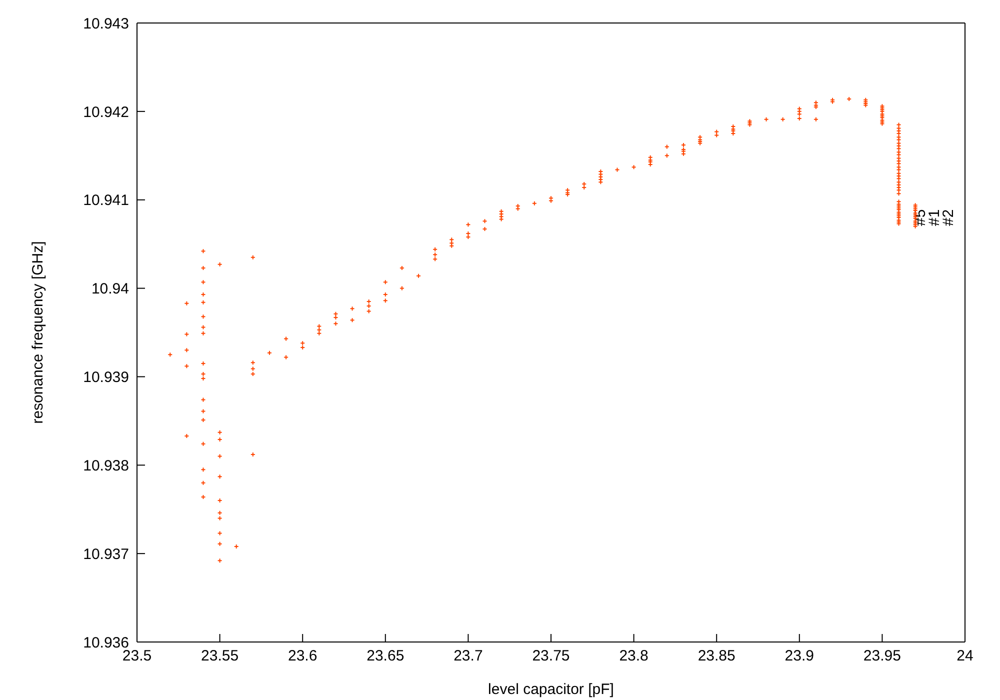 The height and width of the screenshot is (700, 1000). I want to click on x-tick-label: 24, so click(965, 656).